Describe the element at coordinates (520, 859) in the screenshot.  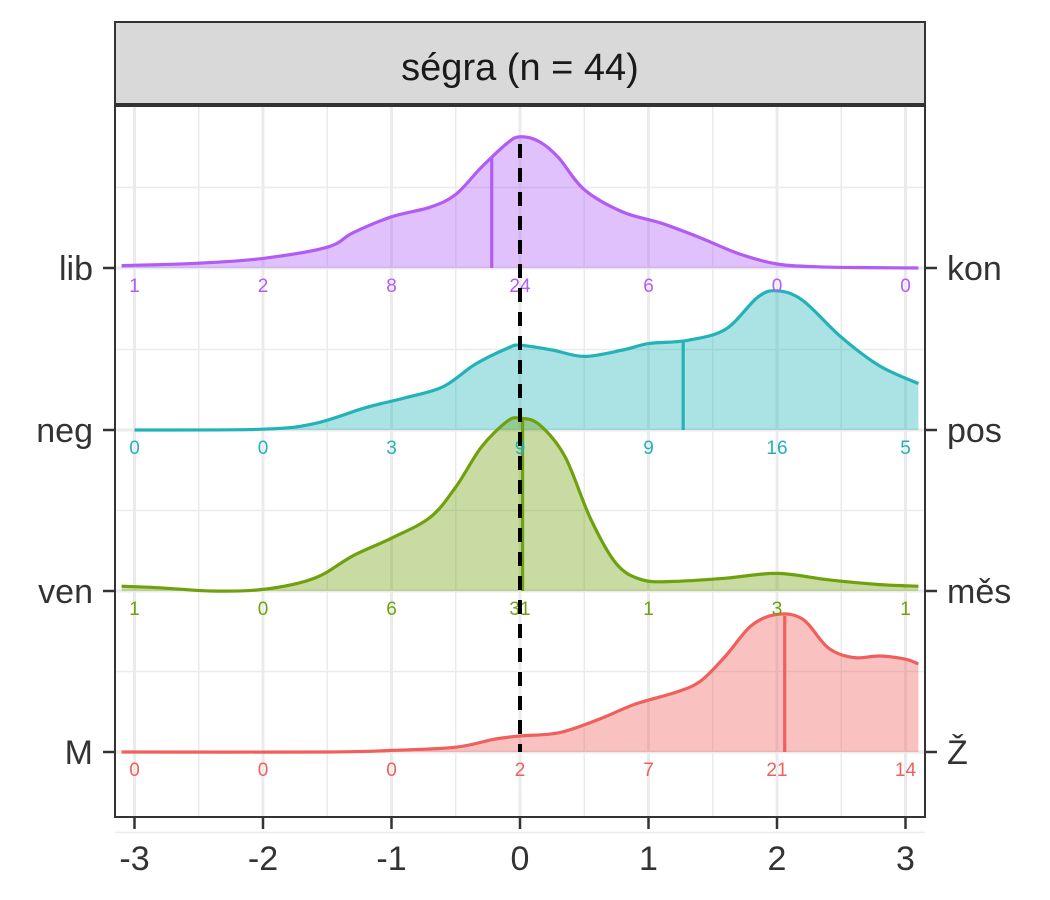
I see `x-tick-label: 0` at that location.